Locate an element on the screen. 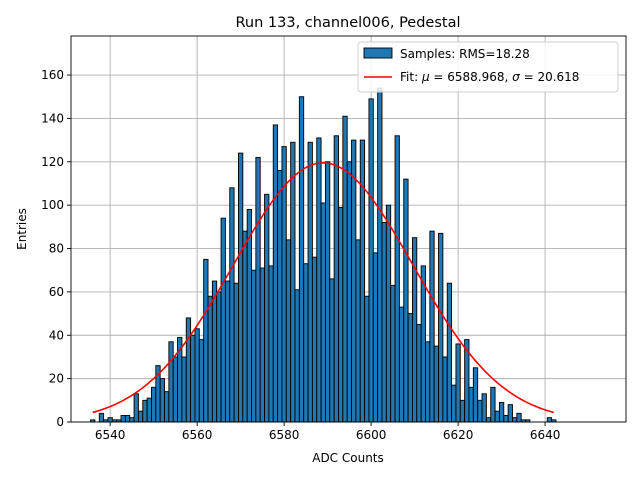 The image size is (640, 484). x-tick-label: 6540 is located at coordinates (110, 435).